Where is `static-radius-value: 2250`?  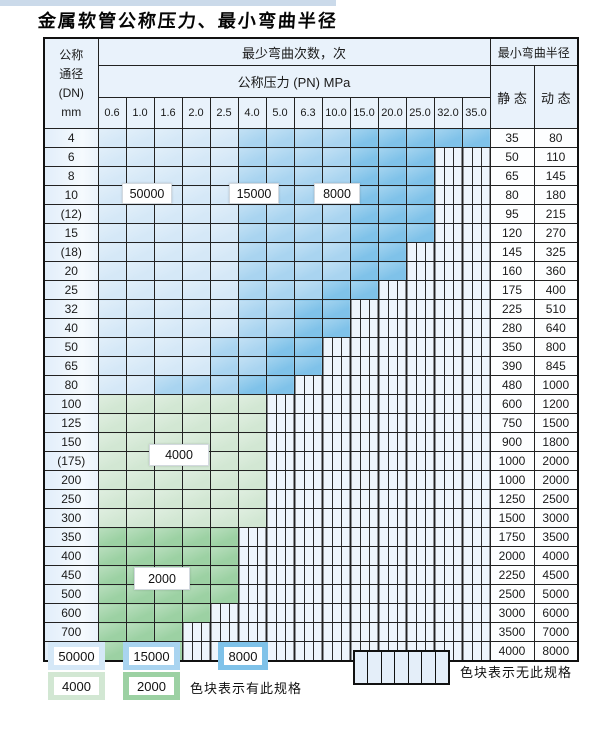
static-radius-value: 2250 is located at coordinates (512, 575).